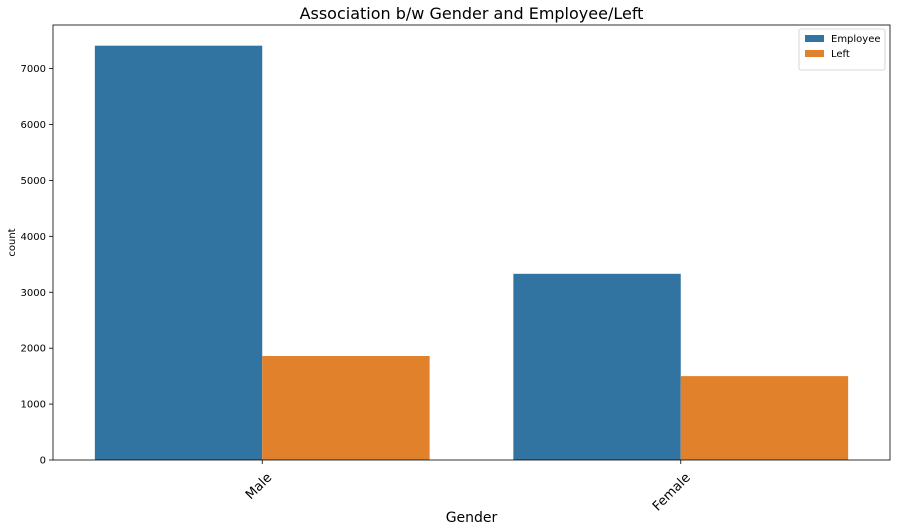  What do you see at coordinates (472, 518) in the screenshot?
I see `x-axis-title: Gender` at bounding box center [472, 518].